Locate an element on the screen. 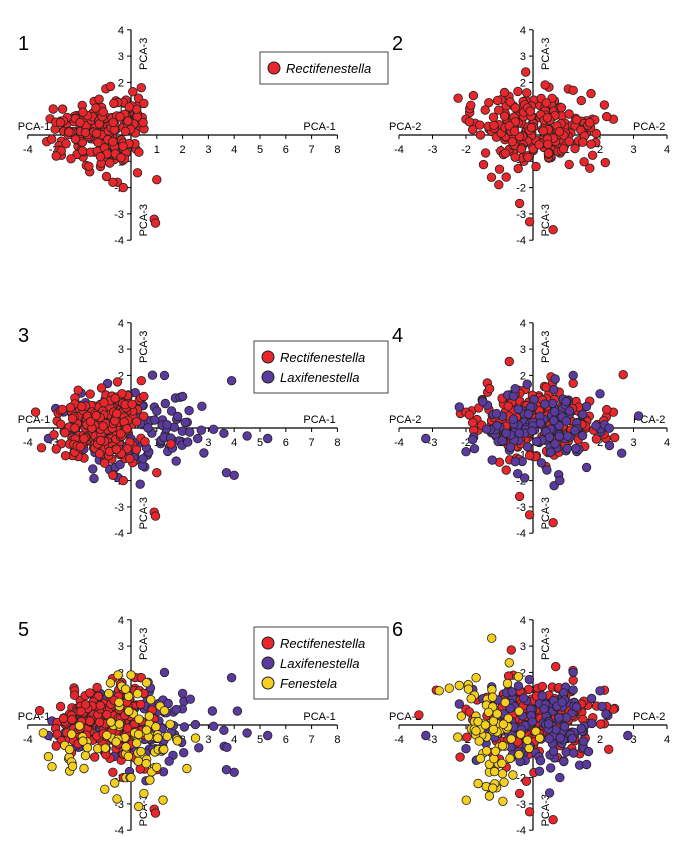  series-fenestela is located at coordinates (489, 720).